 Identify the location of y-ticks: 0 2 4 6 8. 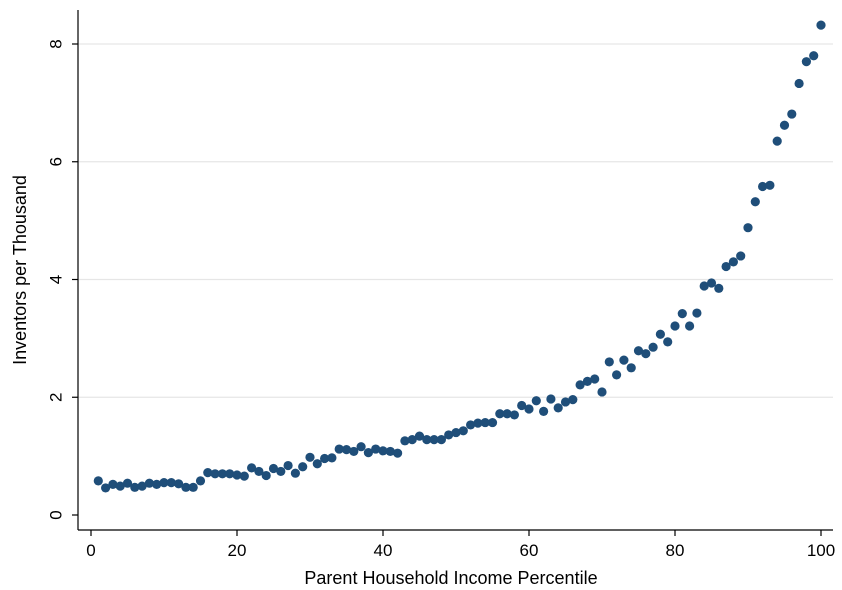
(62, 279).